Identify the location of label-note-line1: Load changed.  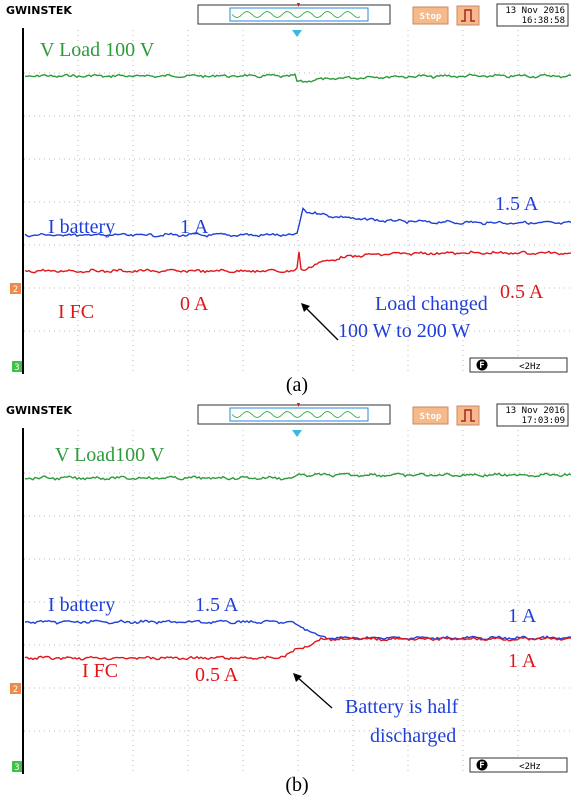
(431, 304).